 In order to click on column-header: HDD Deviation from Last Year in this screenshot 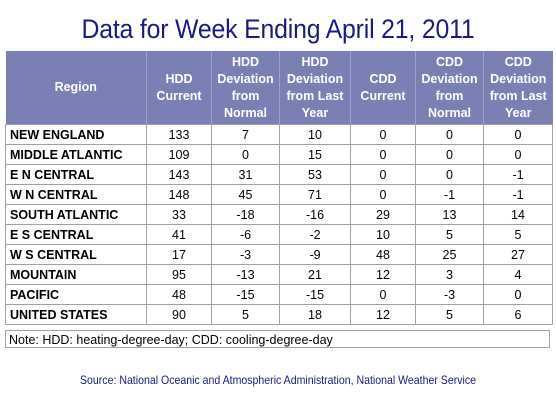, I will do `click(315, 88)`.